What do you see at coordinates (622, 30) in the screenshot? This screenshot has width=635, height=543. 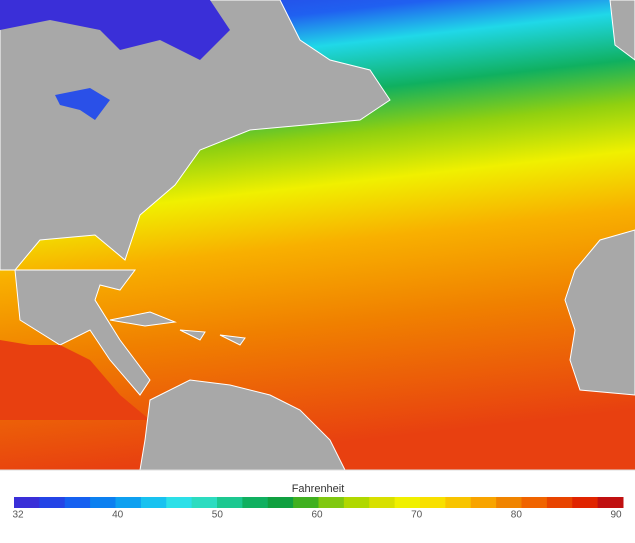 I see `europe` at bounding box center [622, 30].